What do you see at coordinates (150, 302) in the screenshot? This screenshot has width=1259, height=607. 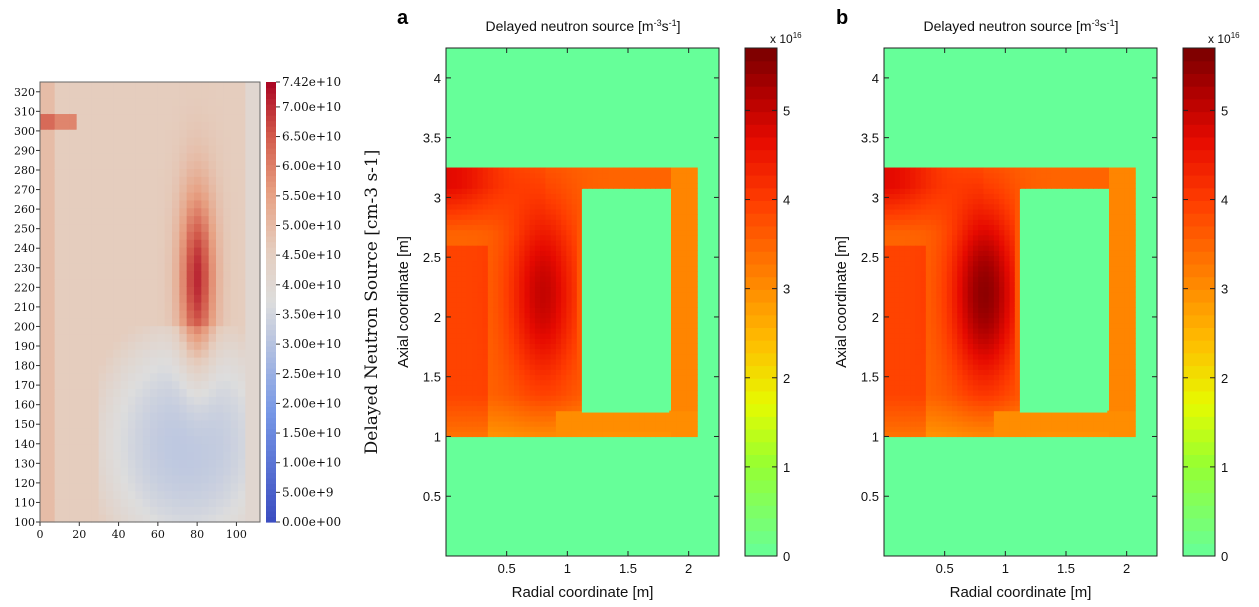 I see `left-heatmap-cells` at bounding box center [150, 302].